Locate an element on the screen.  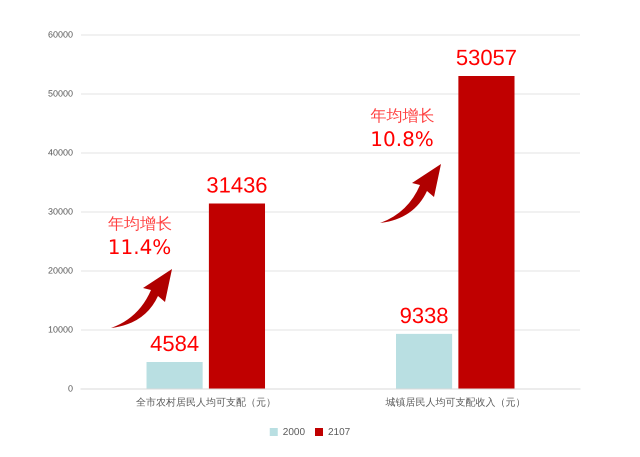
y-tick-label: 50000 is located at coordinates (61, 93).